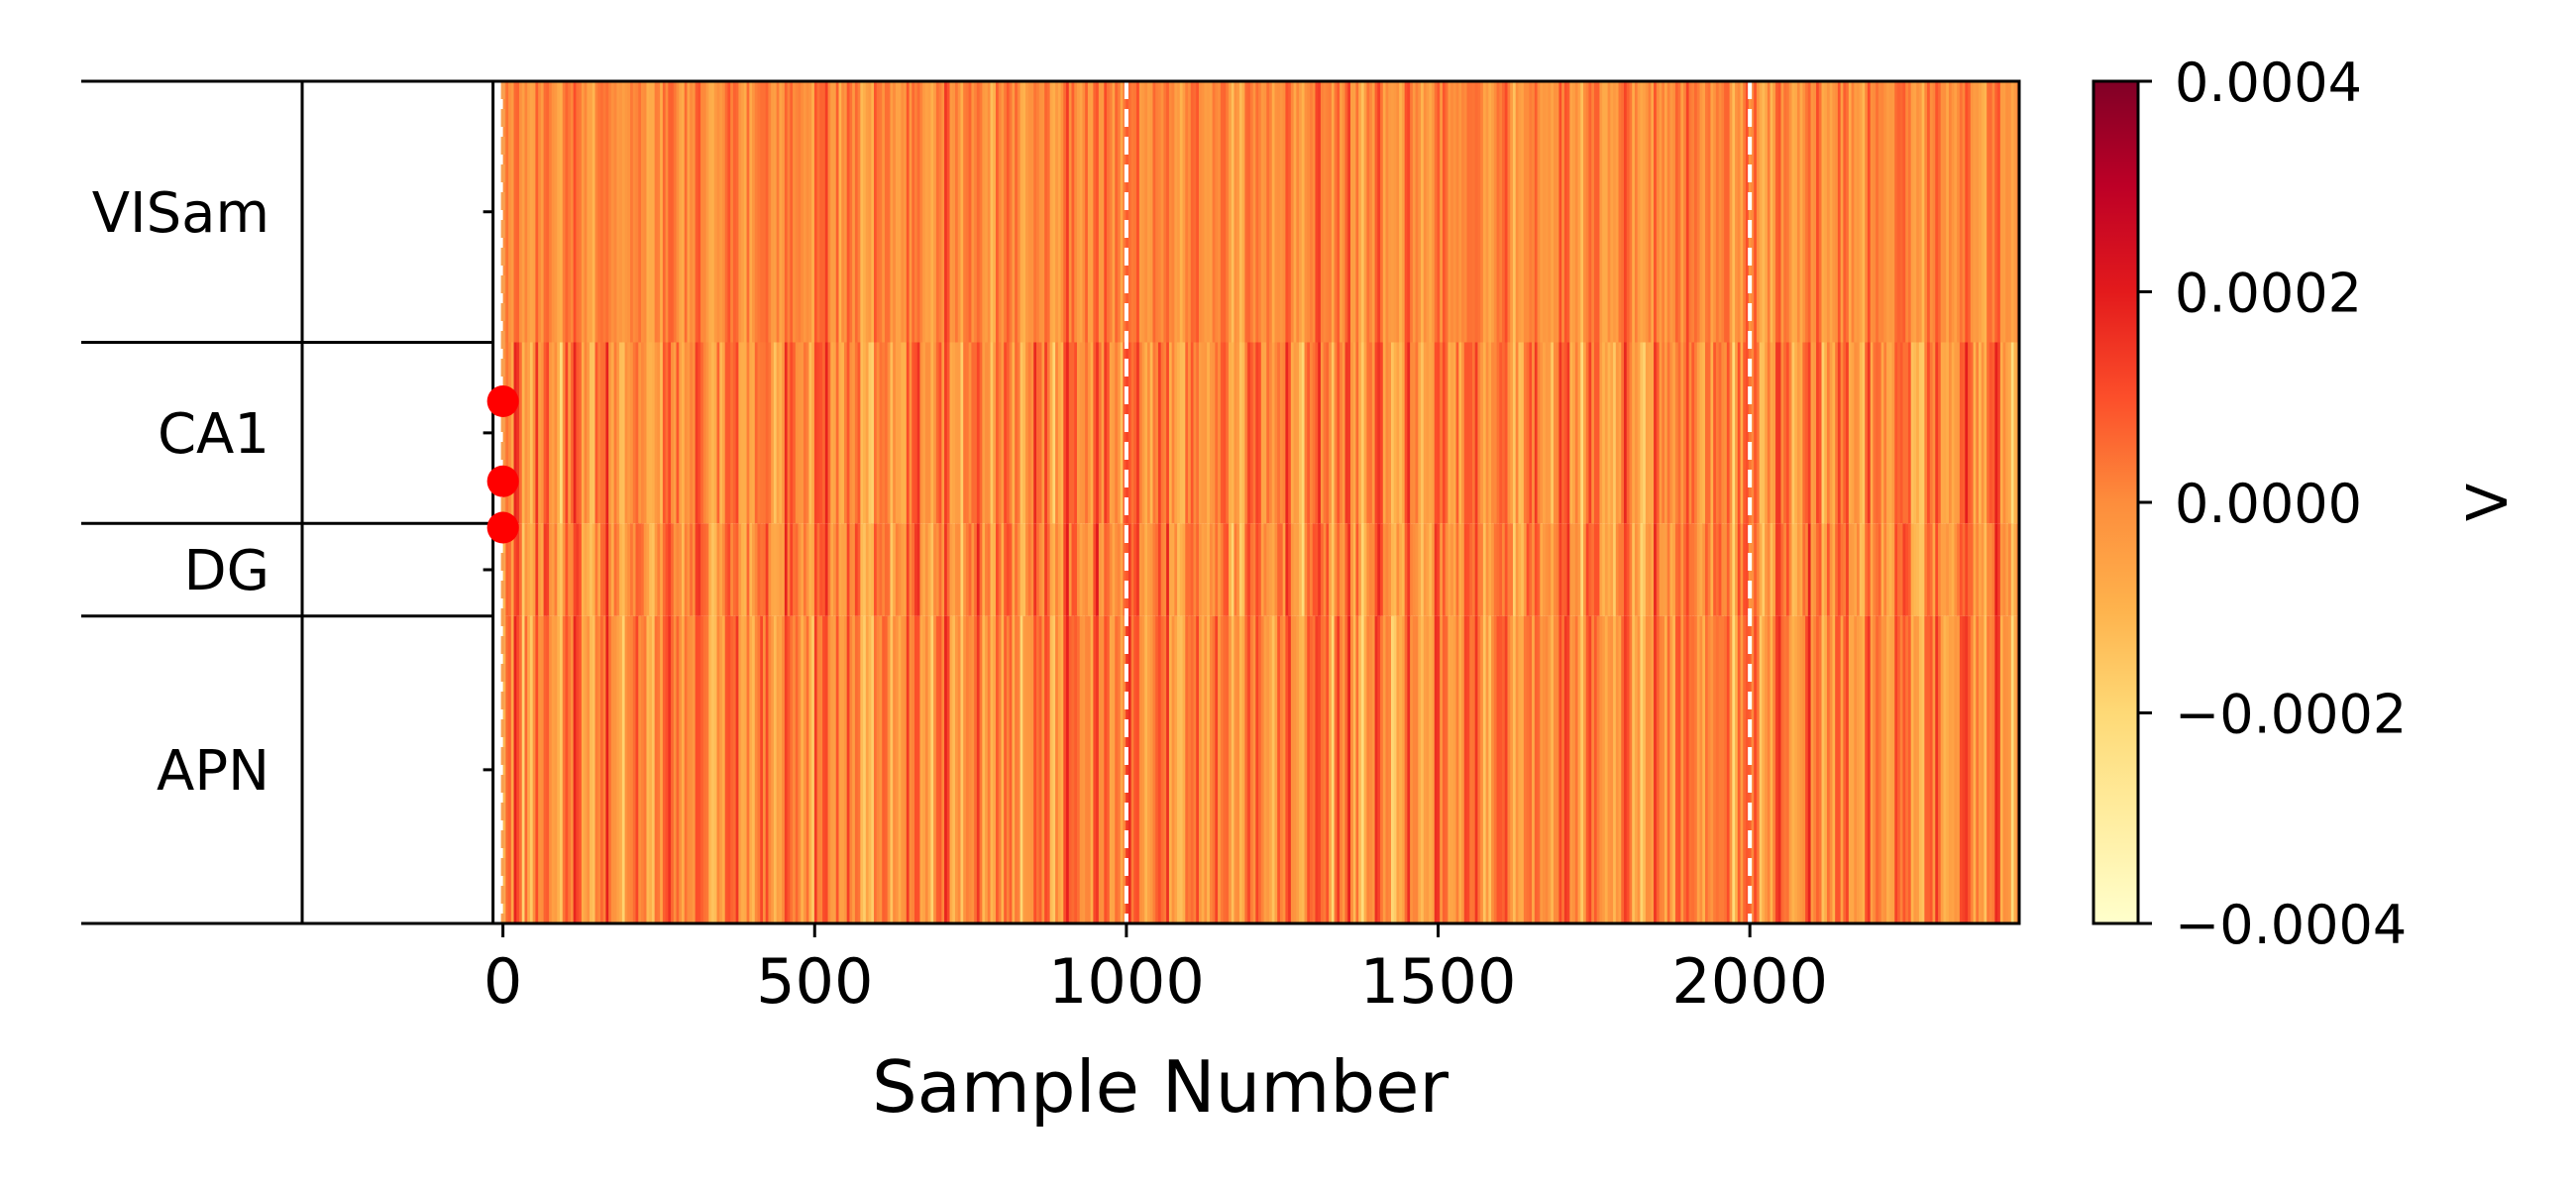 This screenshot has height=1189, width=2576. I want to click on x-axis-label: Sample Number, so click(1160, 1087).